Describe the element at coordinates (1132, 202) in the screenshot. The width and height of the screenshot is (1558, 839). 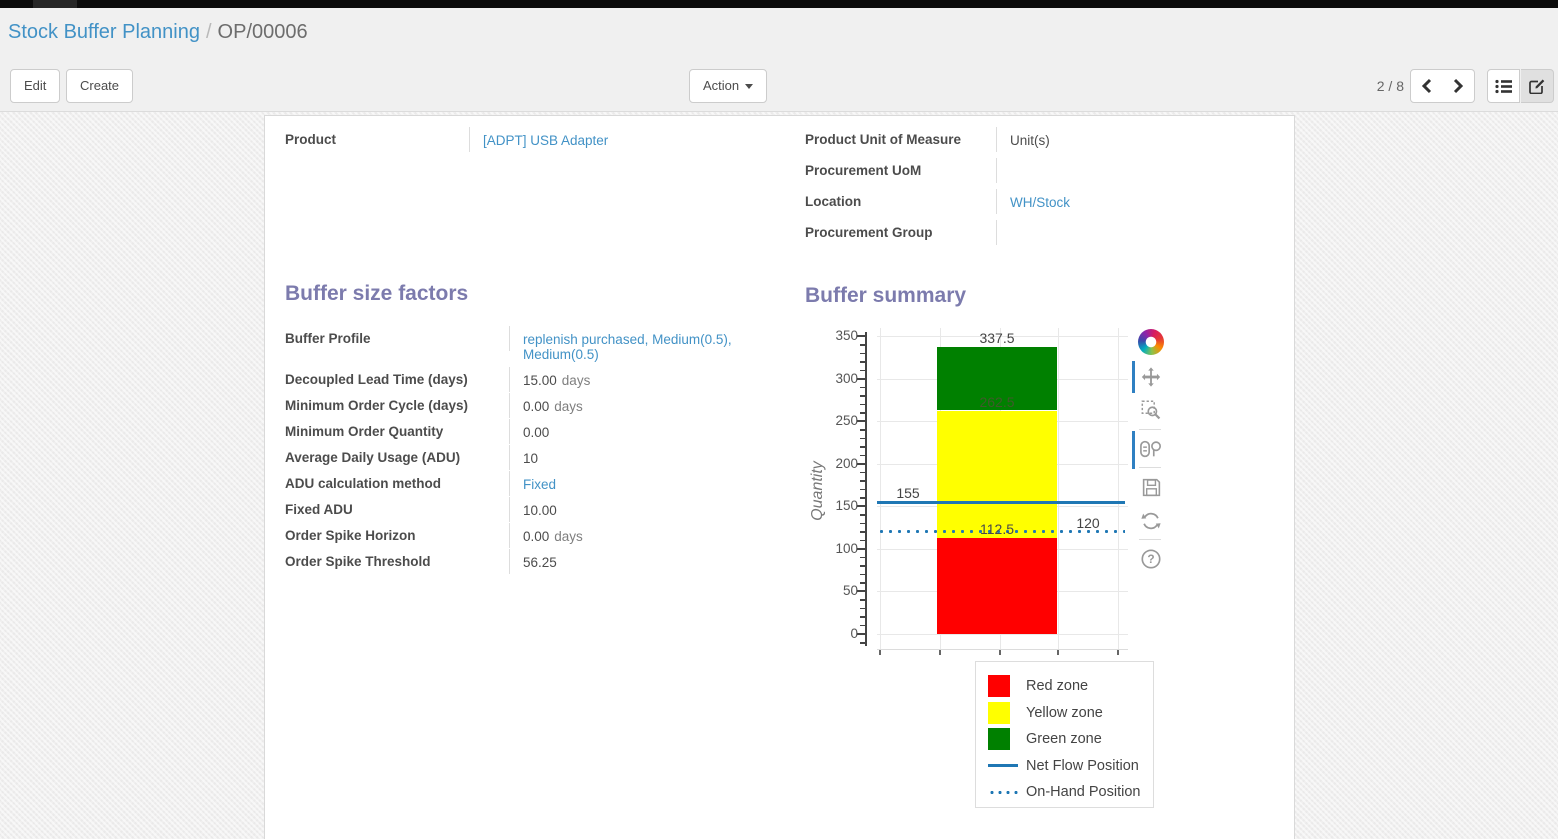
I see `field-value: WH/Stock` at that location.